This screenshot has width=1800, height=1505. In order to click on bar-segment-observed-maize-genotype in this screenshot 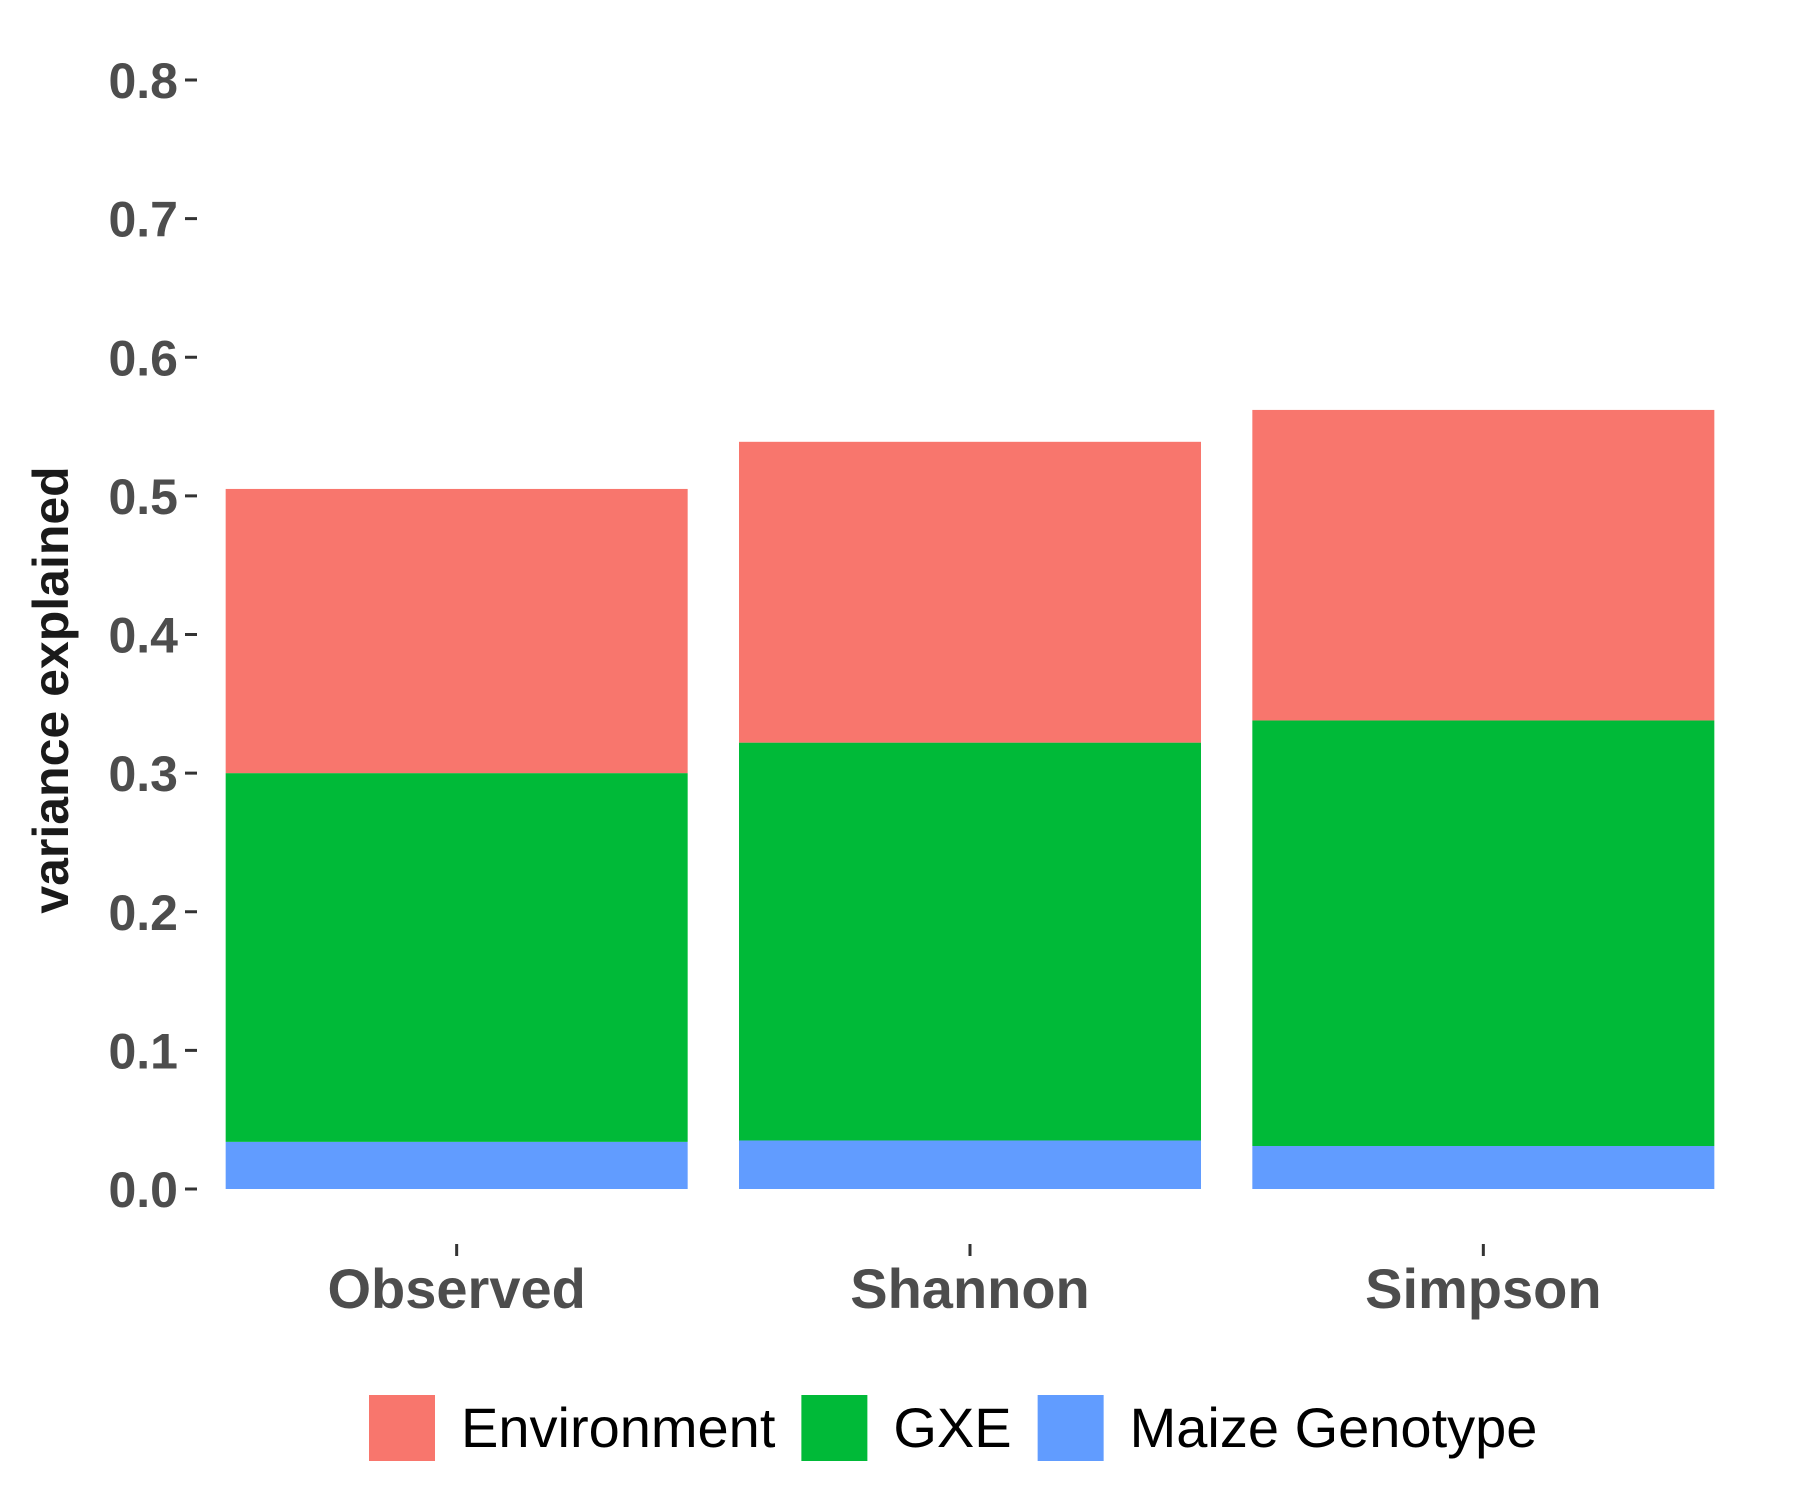, I will do `click(456, 1165)`.